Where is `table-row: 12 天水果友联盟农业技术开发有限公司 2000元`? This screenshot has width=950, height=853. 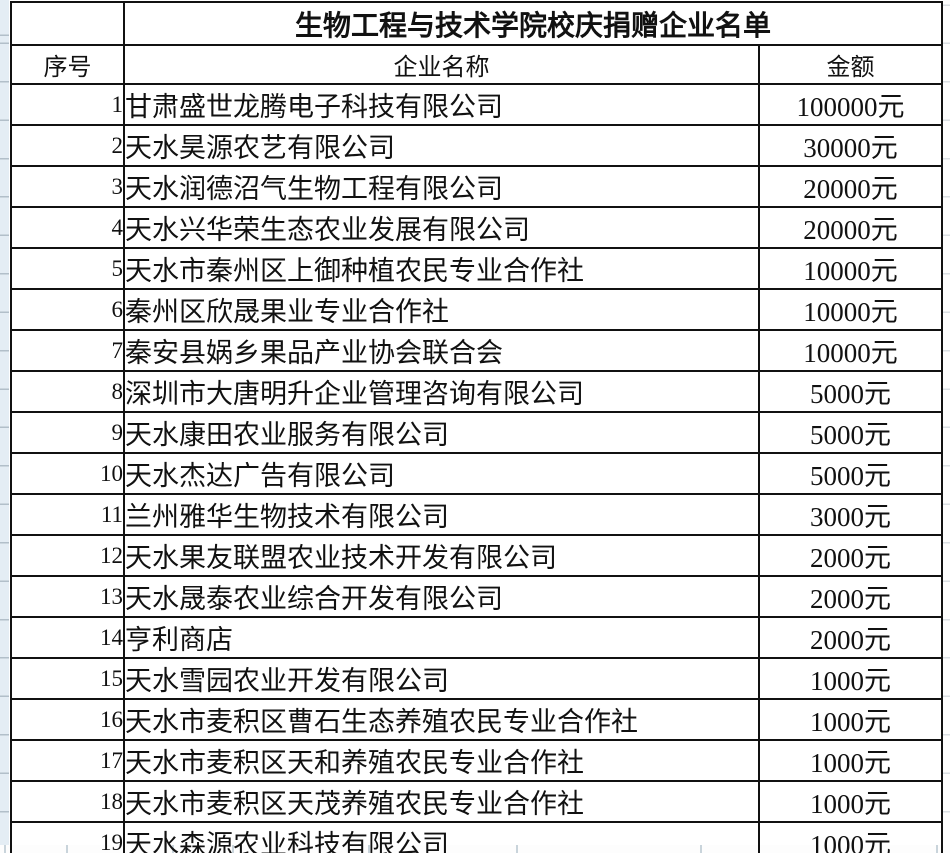
table-row: 12 天水果友联盟农业技术开发有限公司 2000元 is located at coordinates (477, 555).